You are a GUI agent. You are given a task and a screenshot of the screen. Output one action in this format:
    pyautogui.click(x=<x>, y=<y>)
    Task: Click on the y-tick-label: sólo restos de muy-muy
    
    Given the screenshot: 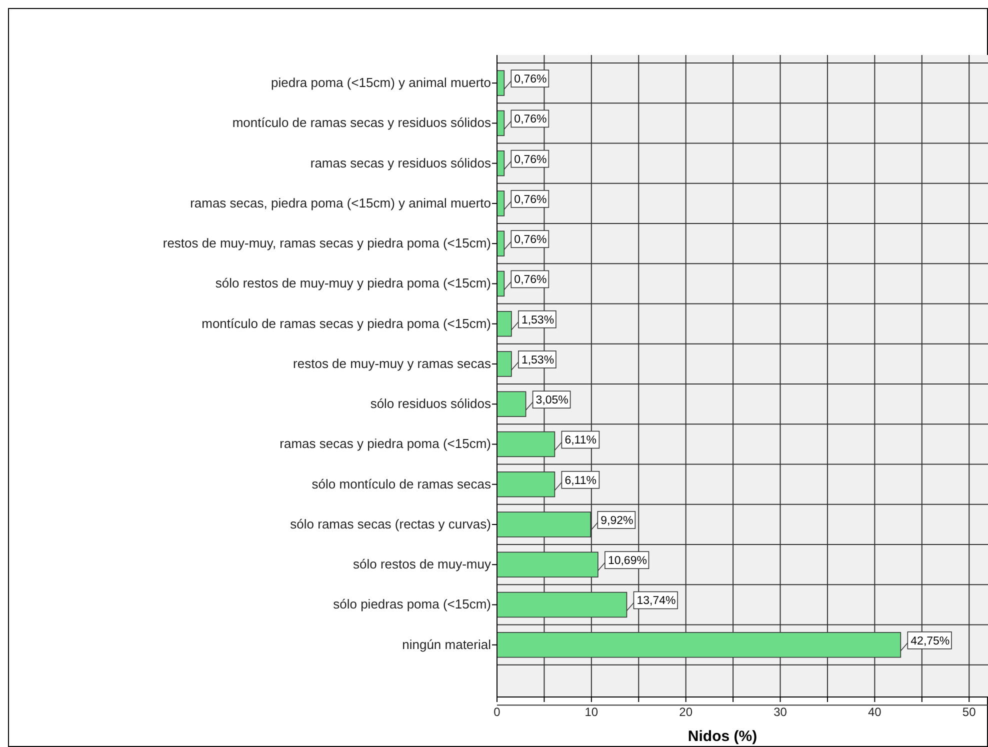 What is the action you would take?
    pyautogui.click(x=422, y=564)
    